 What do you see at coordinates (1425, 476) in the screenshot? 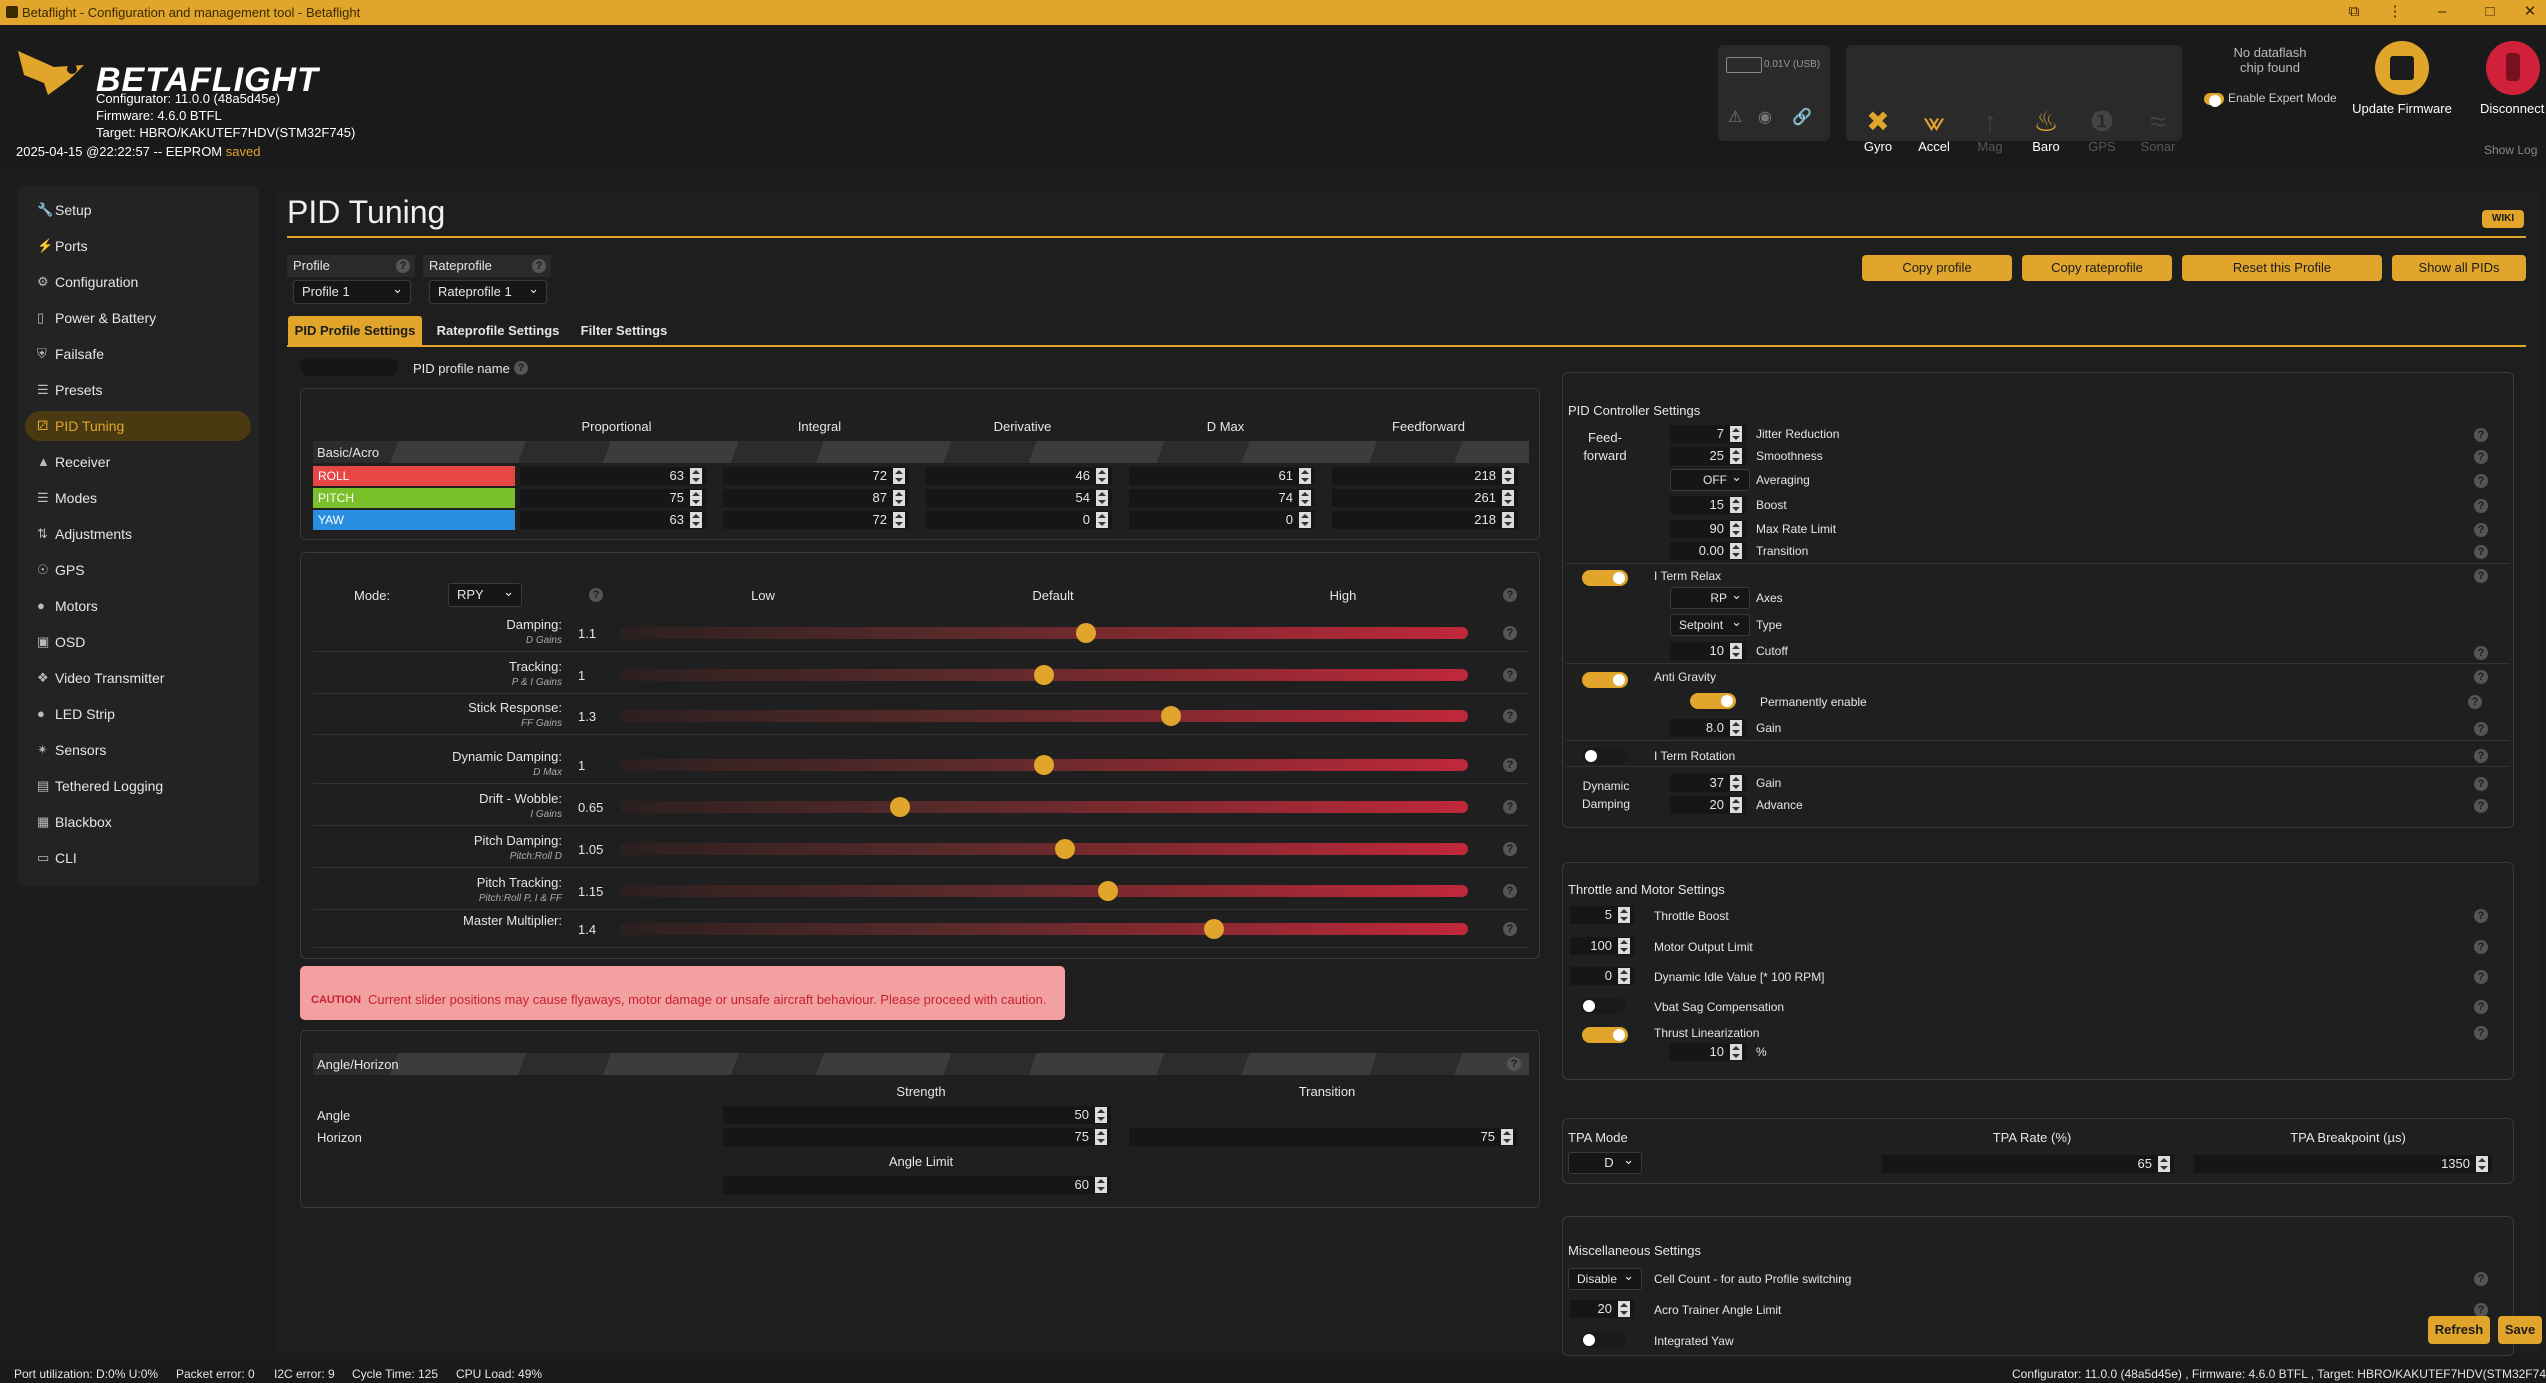
I see `roll-ff-input: 218` at bounding box center [1425, 476].